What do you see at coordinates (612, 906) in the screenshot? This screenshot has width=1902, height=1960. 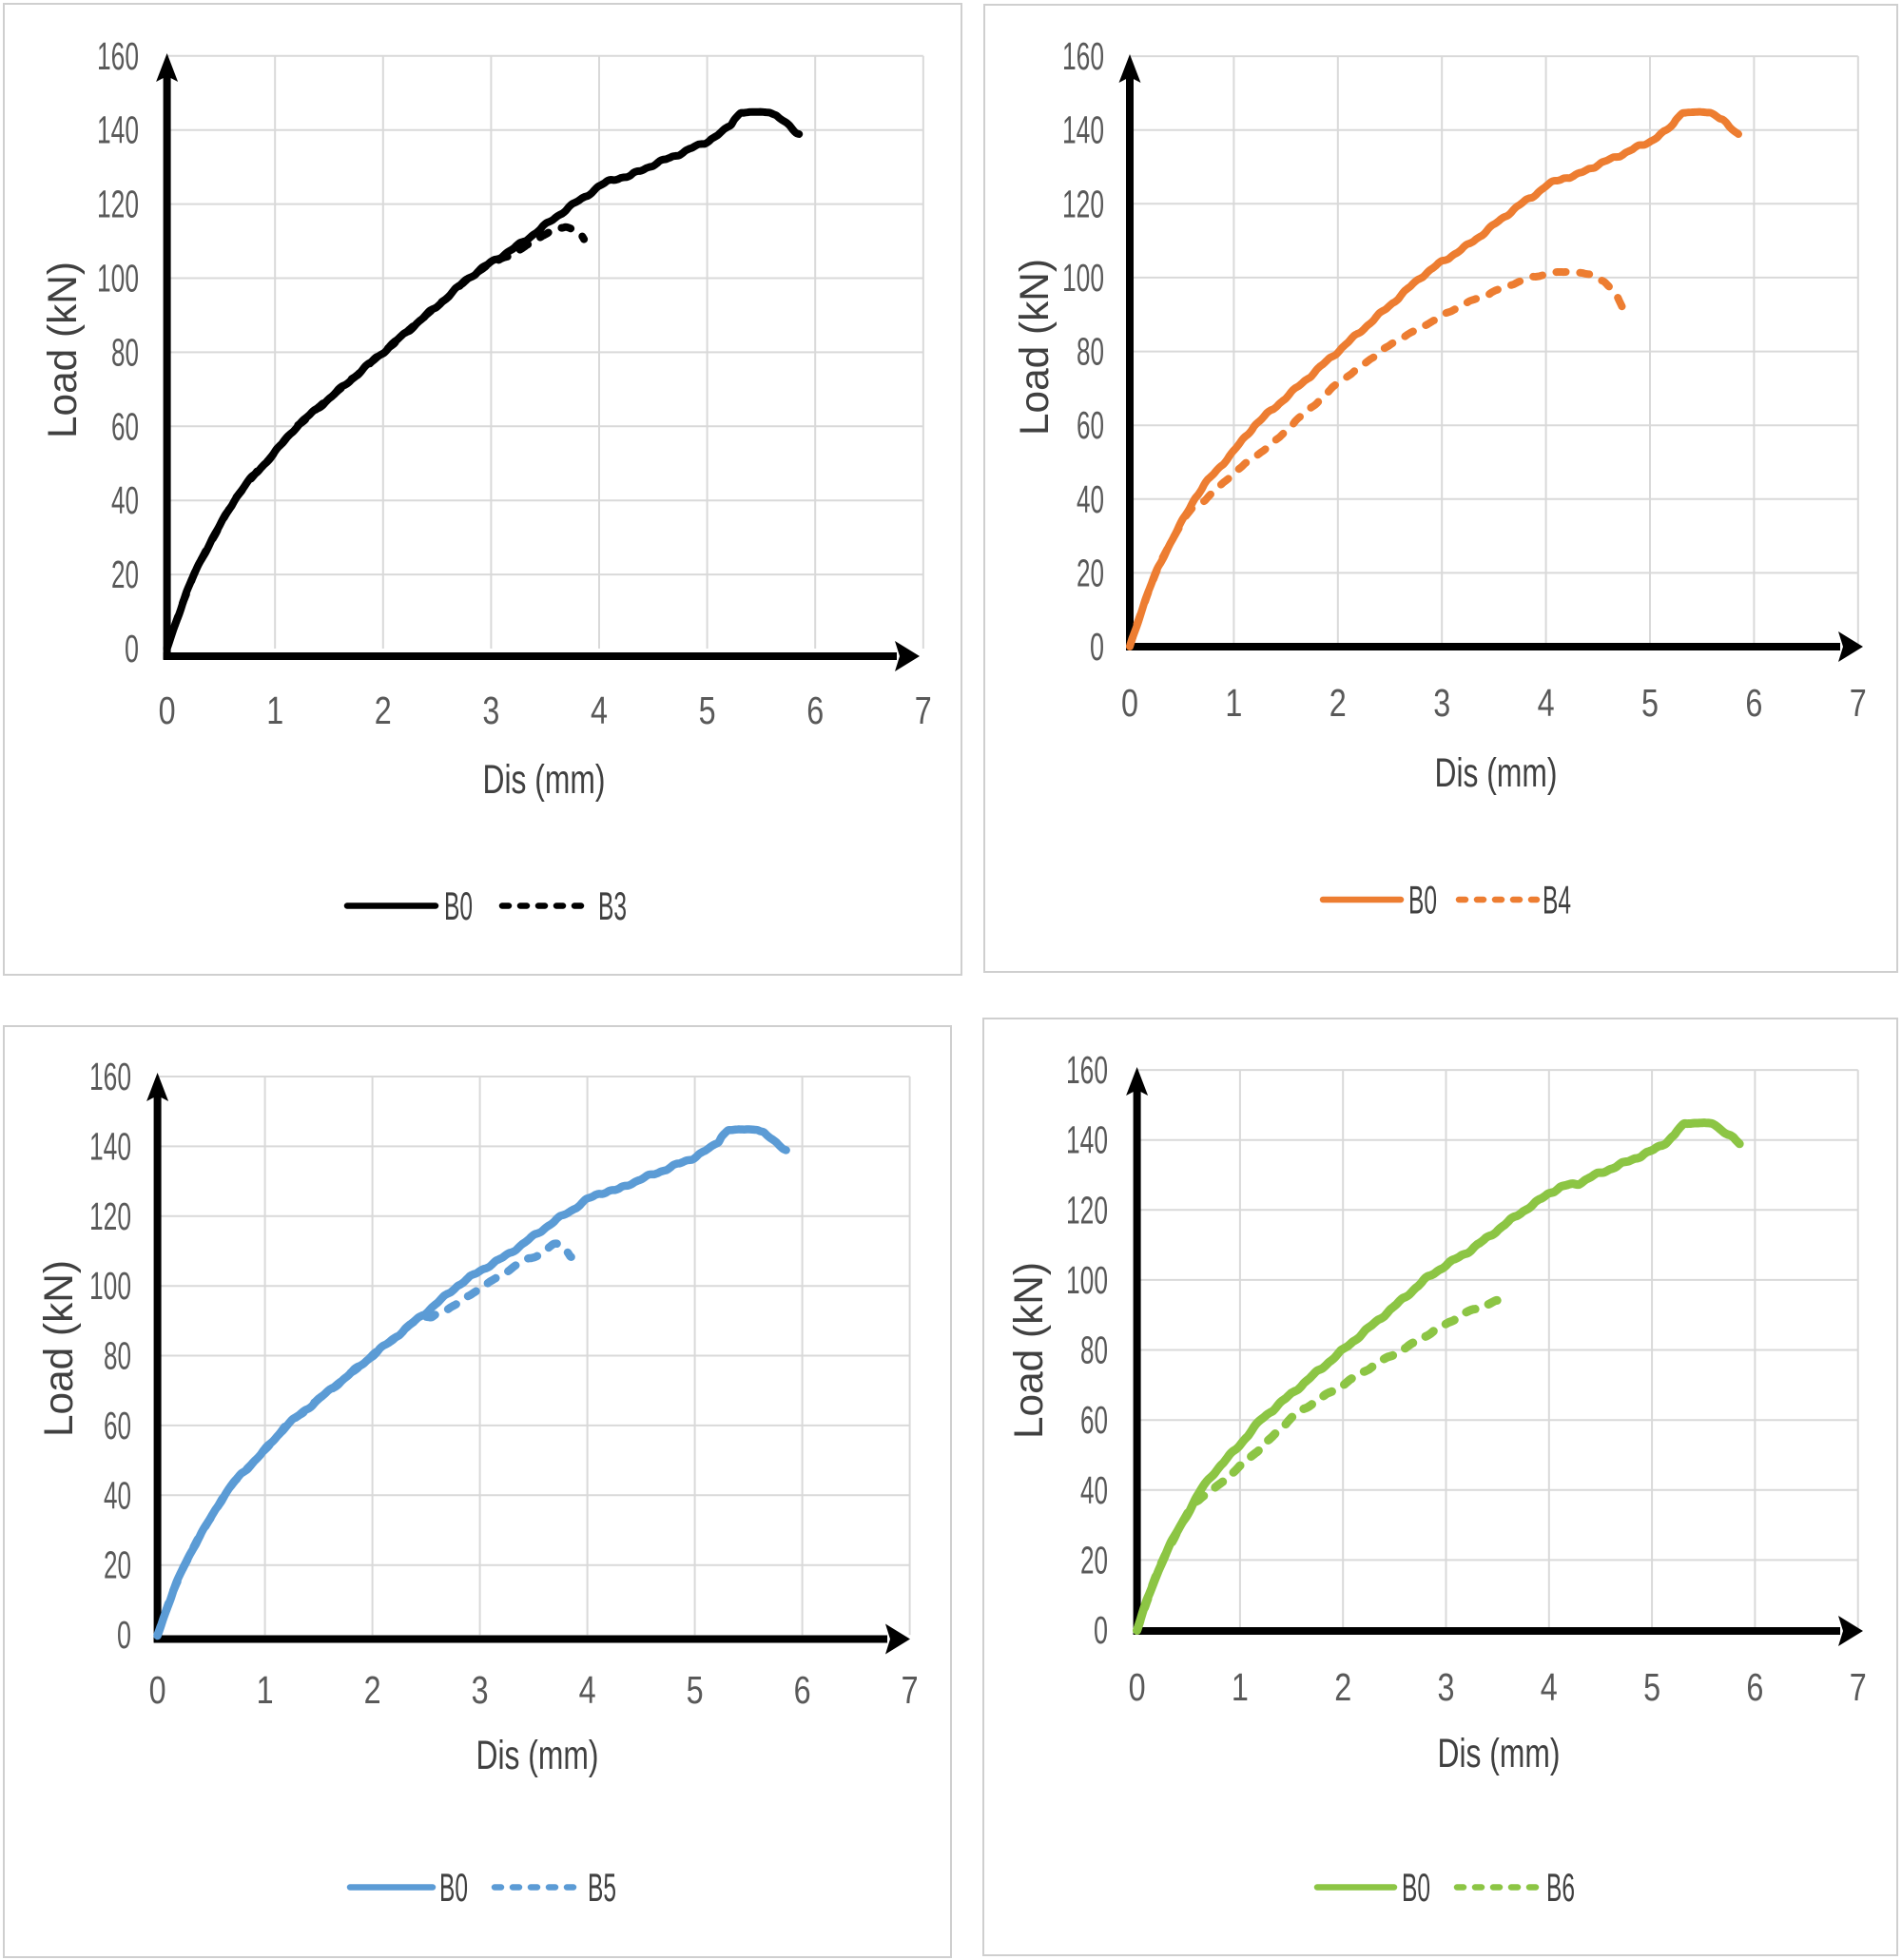 I see `svg-text: B3` at bounding box center [612, 906].